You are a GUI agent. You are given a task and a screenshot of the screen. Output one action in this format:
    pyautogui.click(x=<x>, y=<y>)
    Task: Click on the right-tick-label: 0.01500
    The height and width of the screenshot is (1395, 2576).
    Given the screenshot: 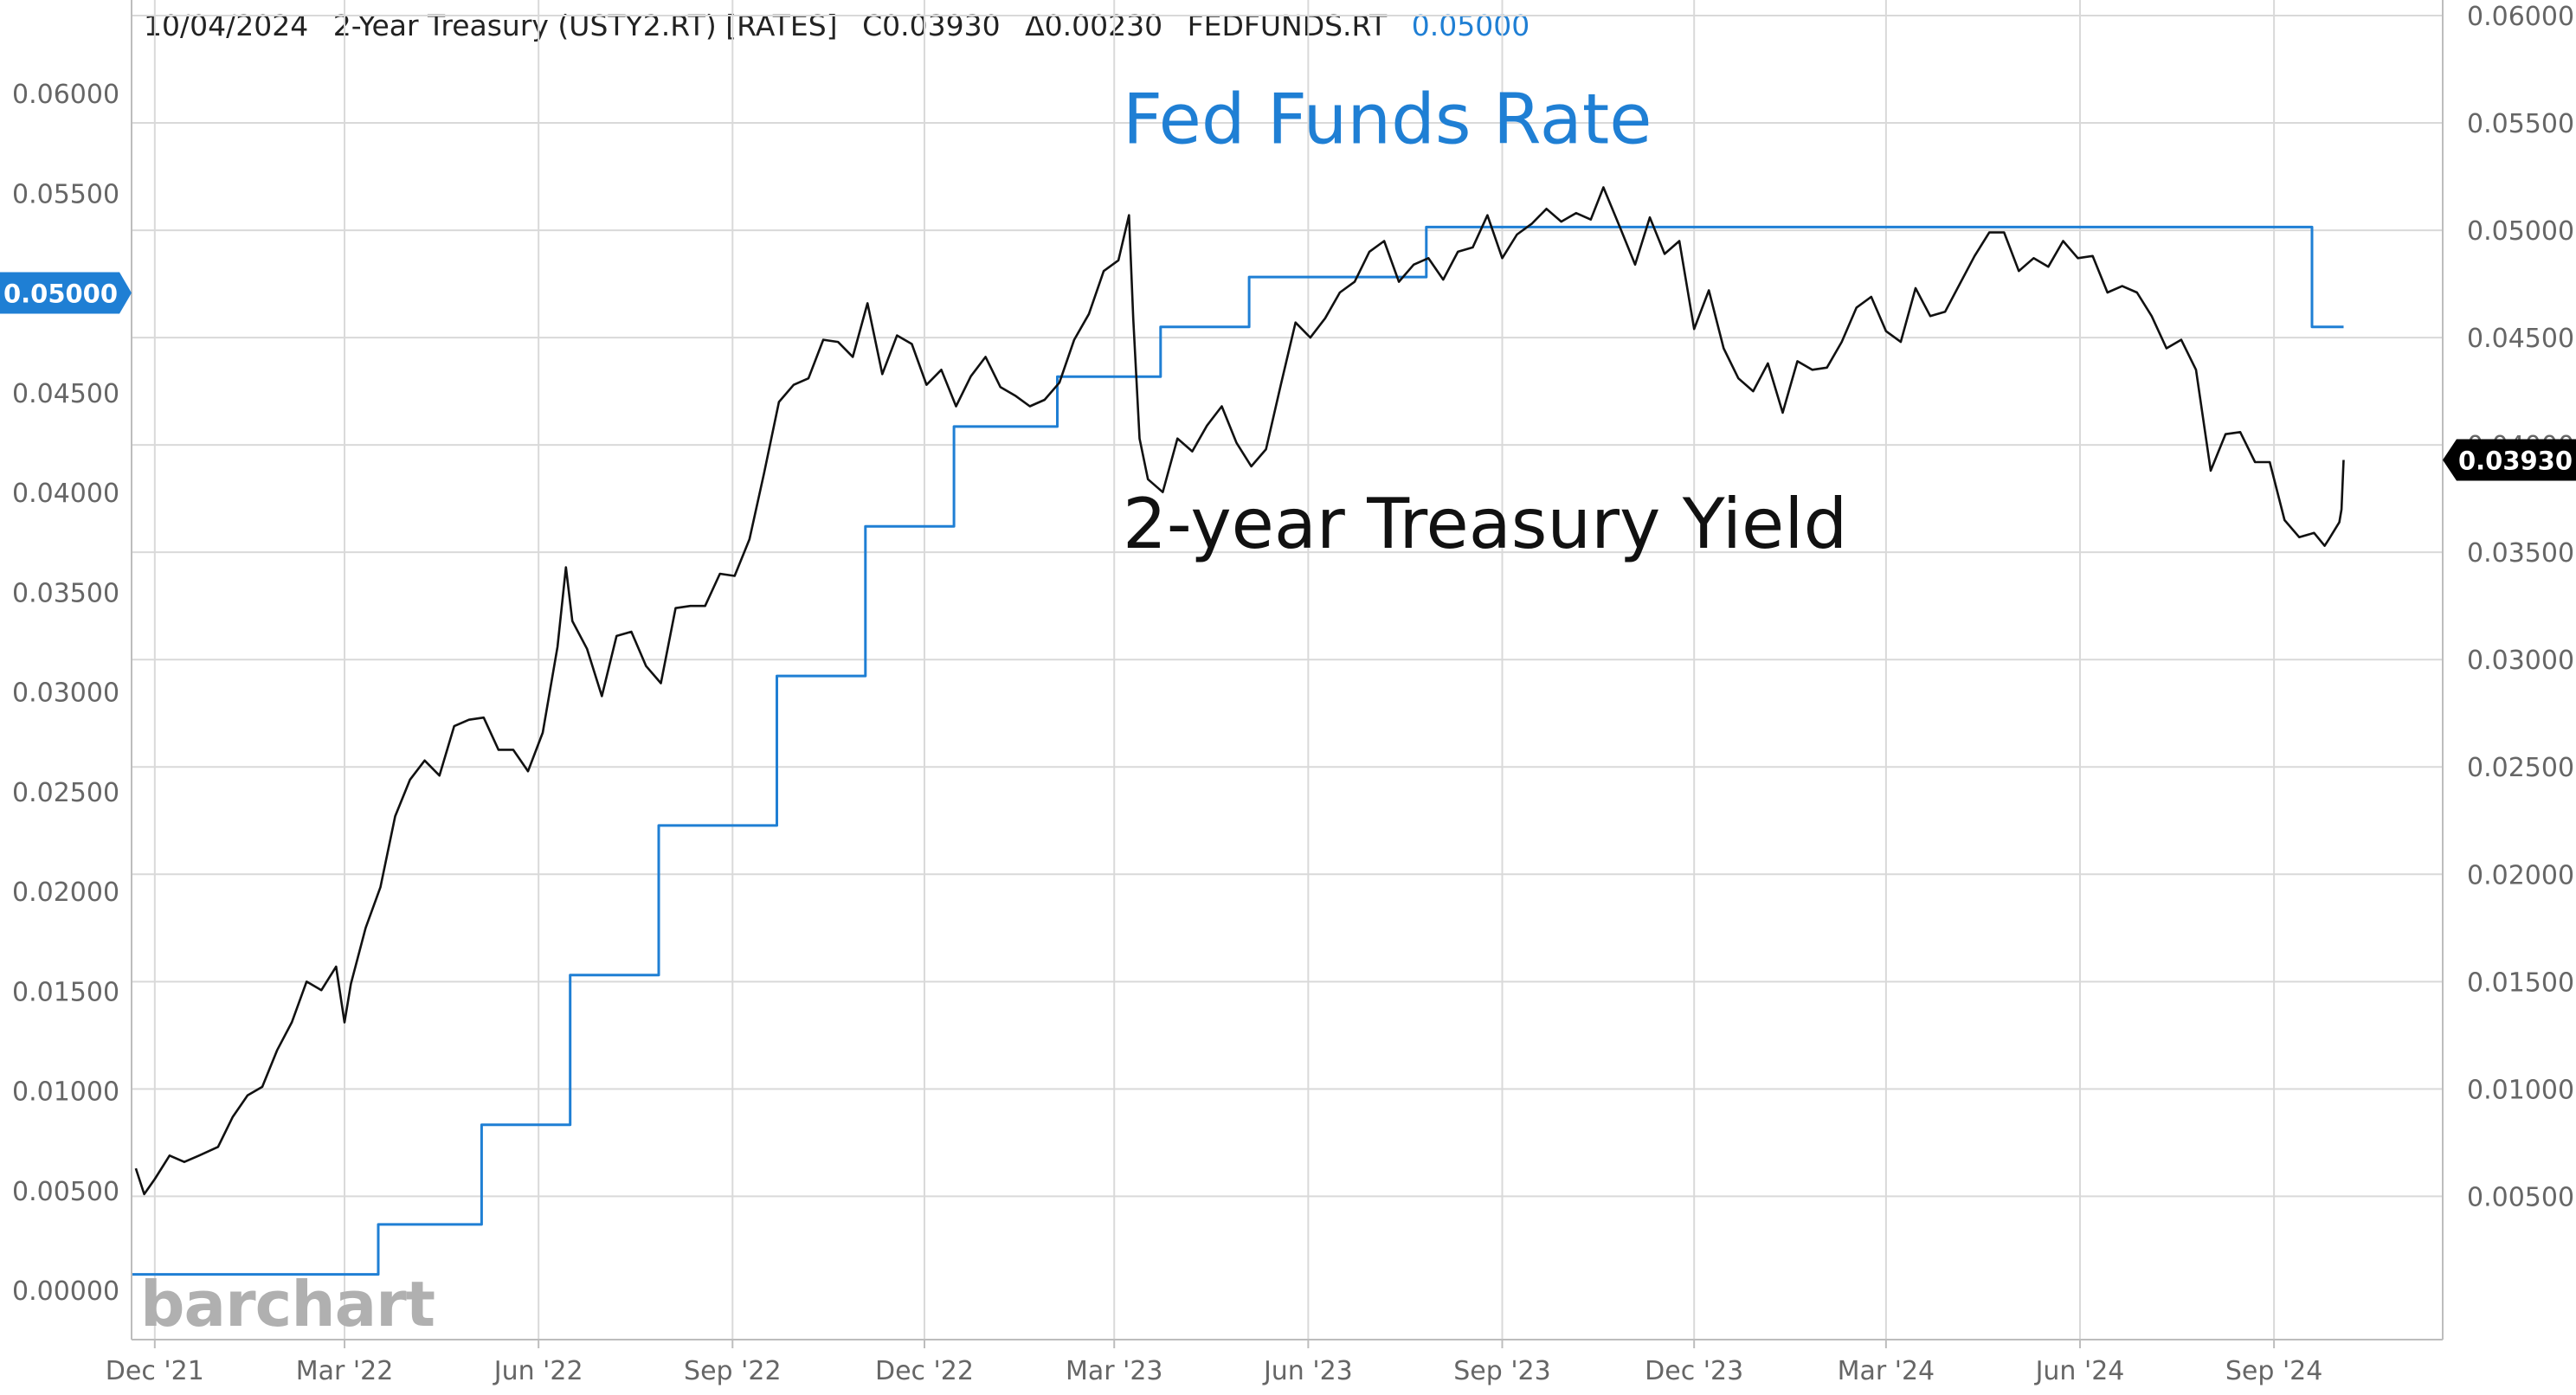 What is the action you would take?
    pyautogui.click(x=2520, y=983)
    